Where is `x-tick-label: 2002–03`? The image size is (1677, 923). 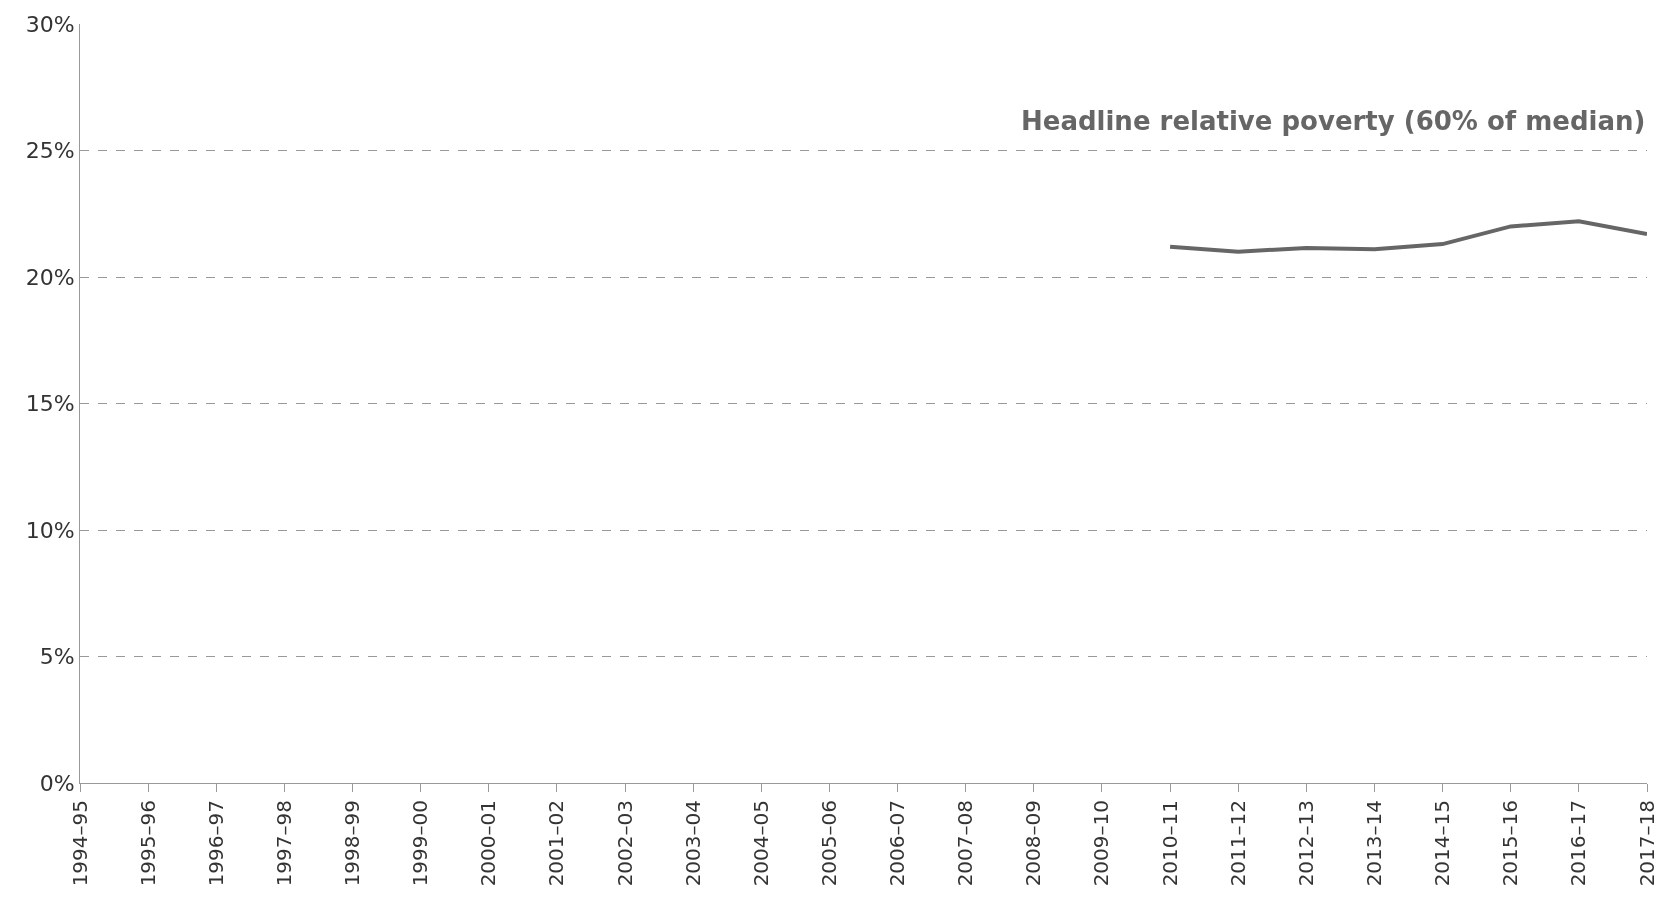 x-tick-label: 2002–03 is located at coordinates (624, 843).